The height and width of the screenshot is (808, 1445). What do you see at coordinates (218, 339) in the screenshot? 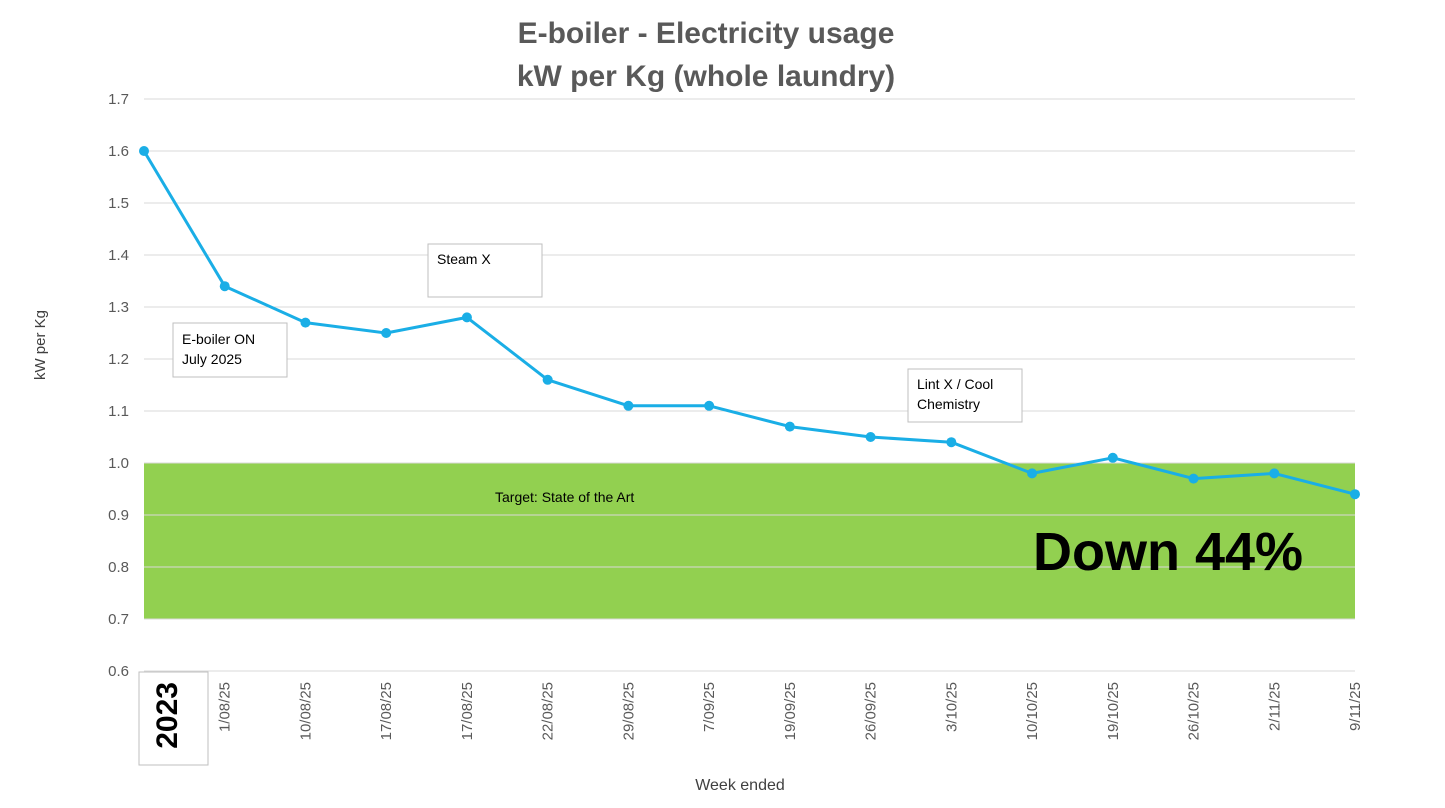
I see `annotation-eboiler-line1: E-boiler ON` at bounding box center [218, 339].